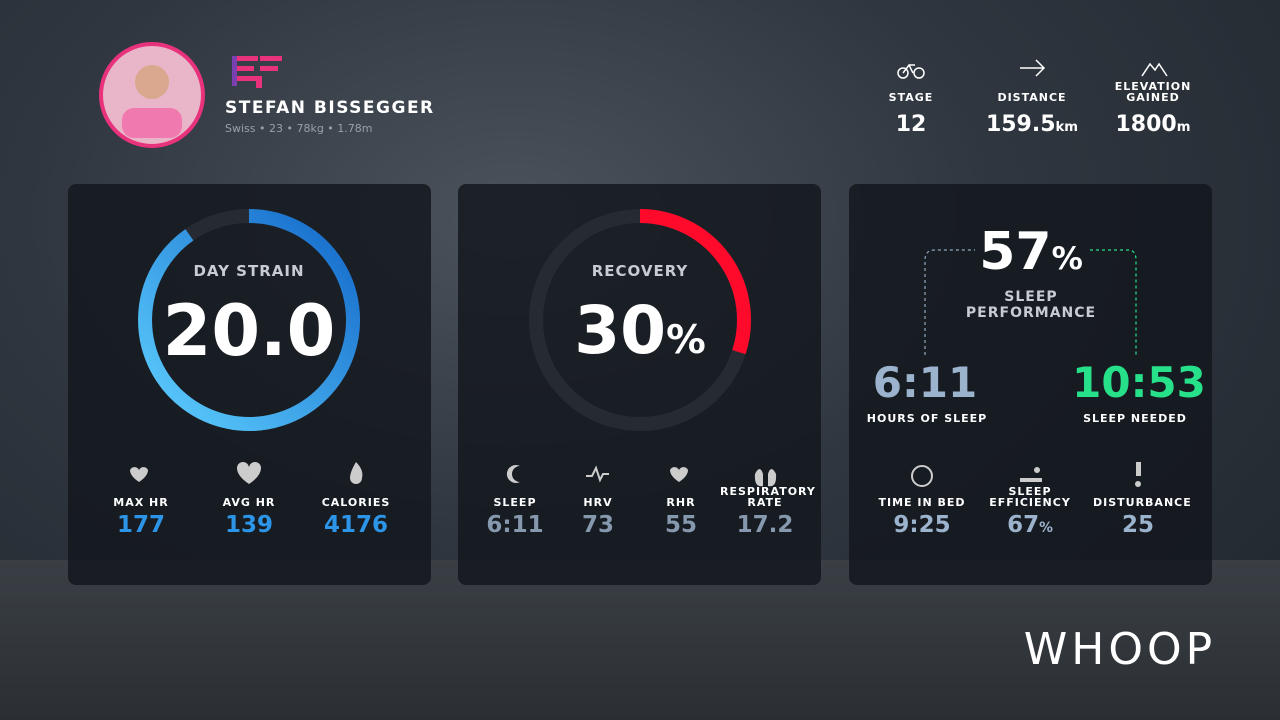  What do you see at coordinates (1032, 69) in the screenshot?
I see `race-icons` at bounding box center [1032, 69].